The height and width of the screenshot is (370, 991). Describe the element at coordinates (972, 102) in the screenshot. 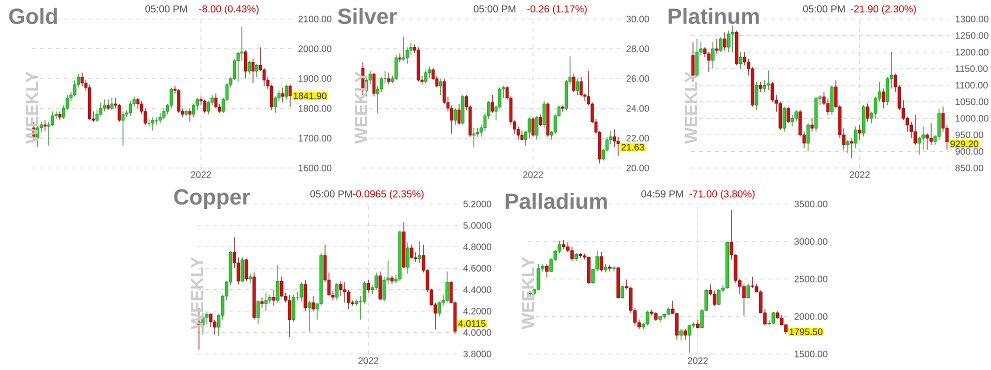

I see `y-tick-label: 1050.00` at that location.